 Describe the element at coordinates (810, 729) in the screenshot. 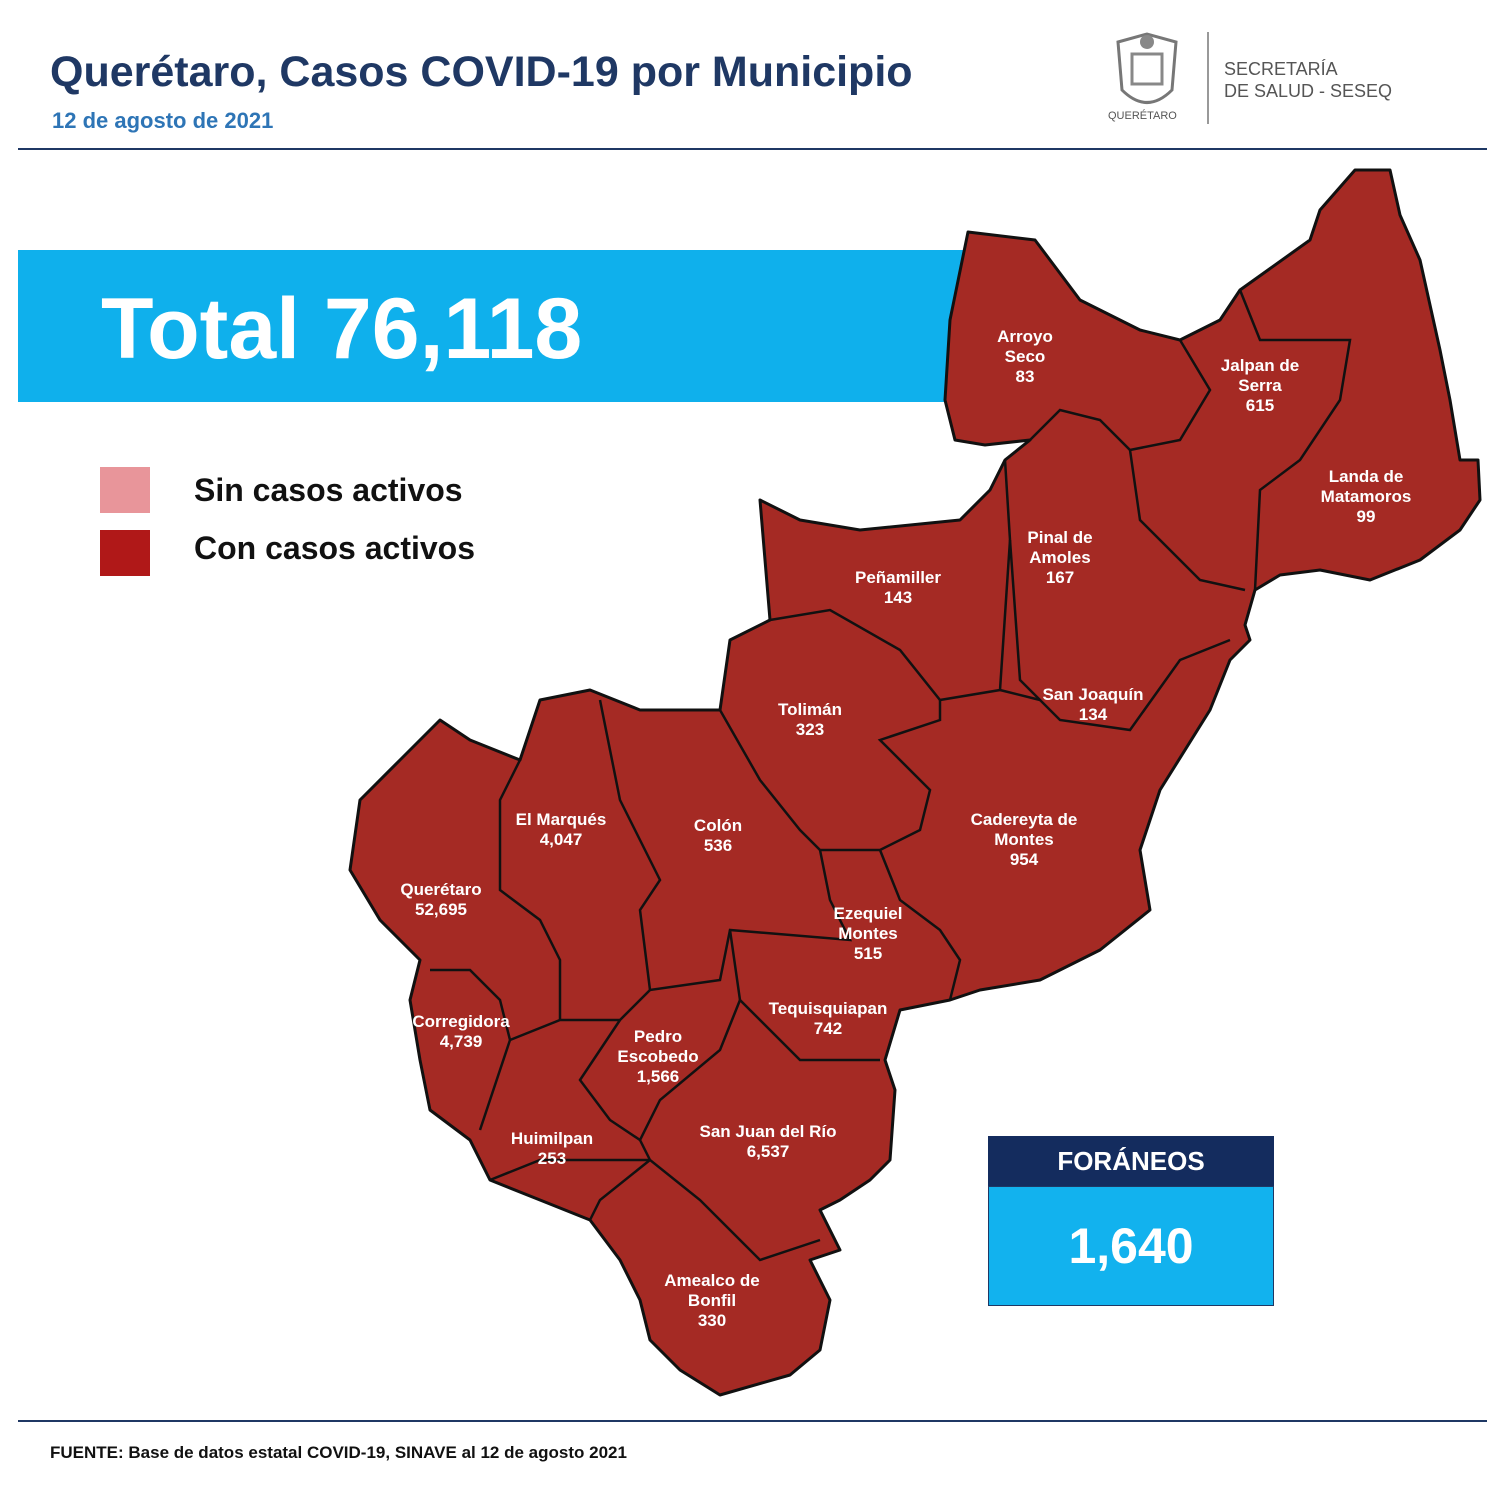

I see `municipality-cases: 323` at that location.